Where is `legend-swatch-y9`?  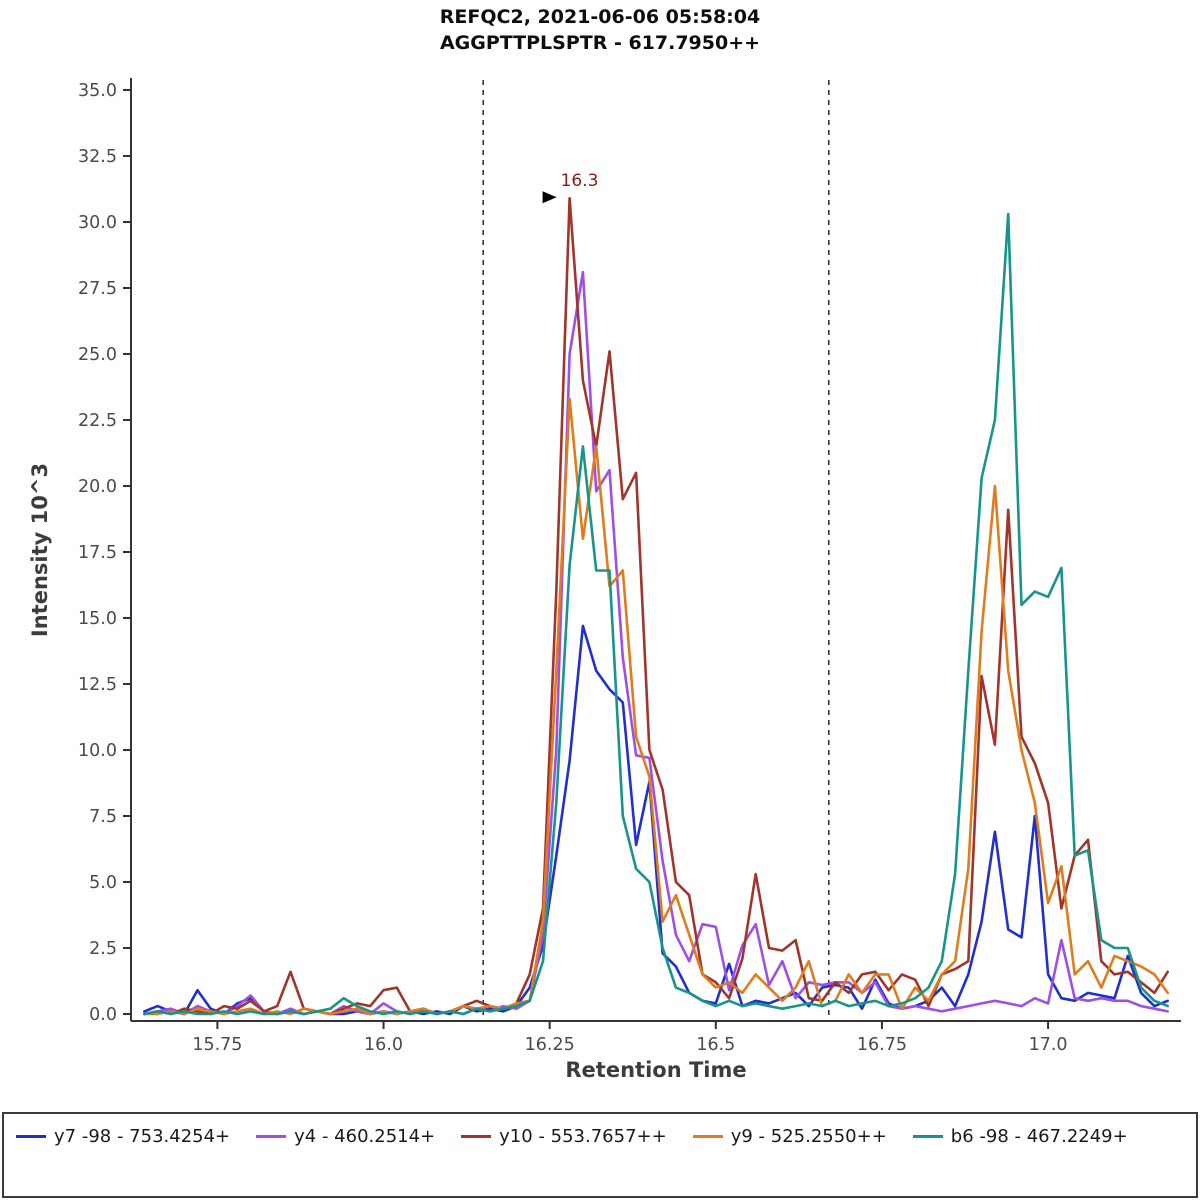
legend-swatch-y9 is located at coordinates (707, 1136).